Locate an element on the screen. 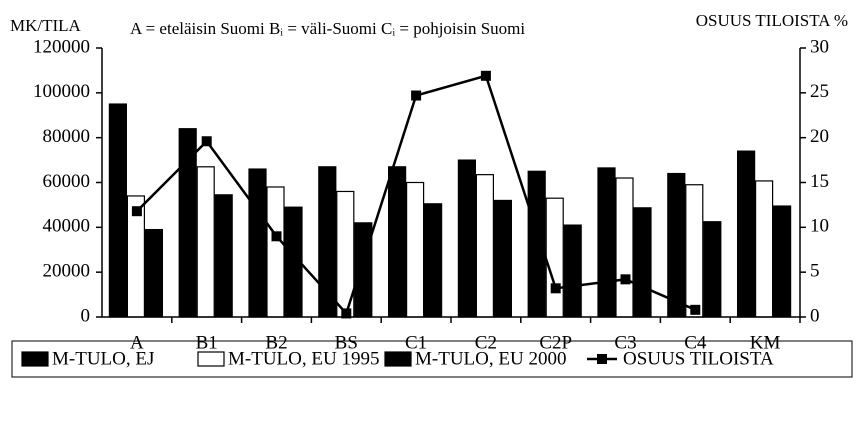  y-tick-label: 100000 is located at coordinates (61, 91).